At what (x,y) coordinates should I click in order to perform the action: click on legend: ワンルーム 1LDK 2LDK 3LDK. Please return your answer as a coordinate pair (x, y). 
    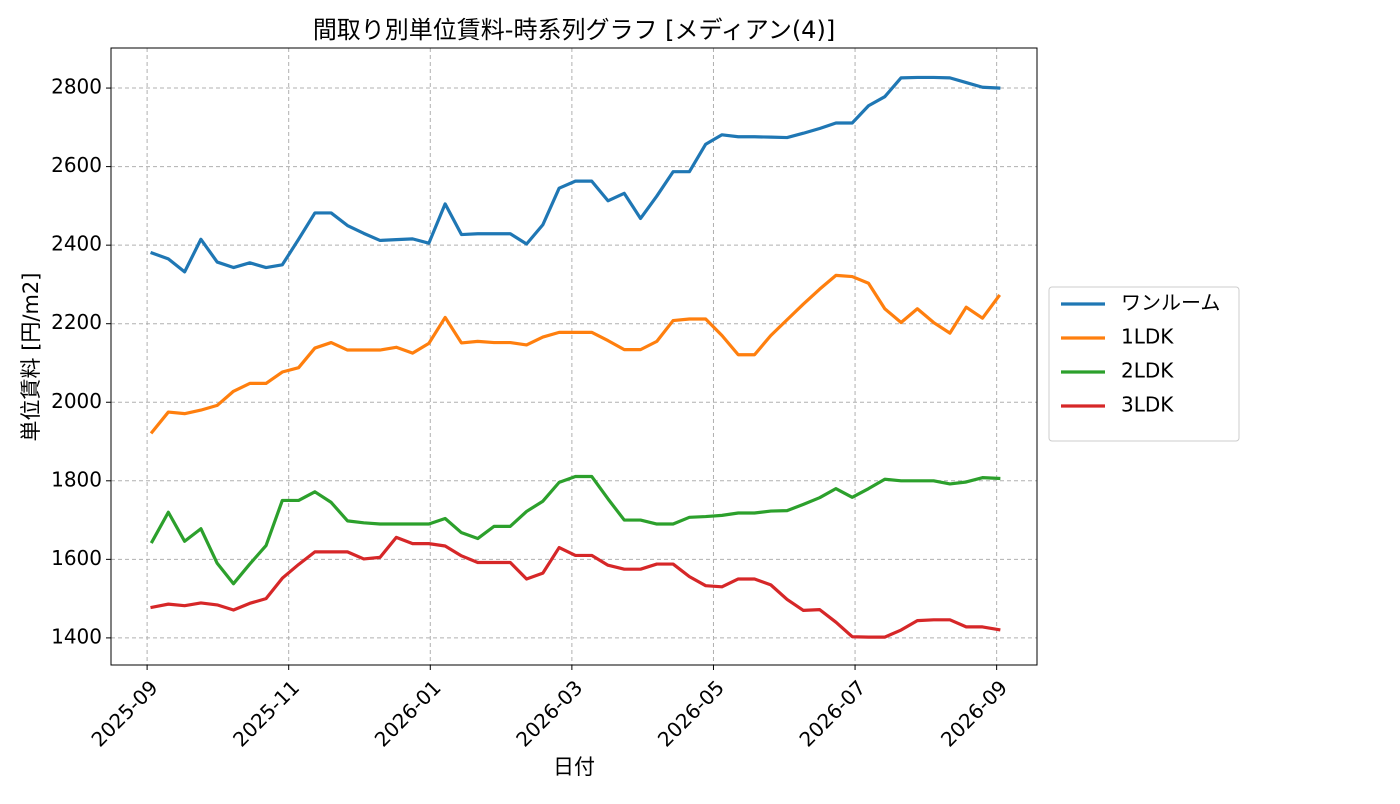
    Looking at the image, I should click on (1144, 364).